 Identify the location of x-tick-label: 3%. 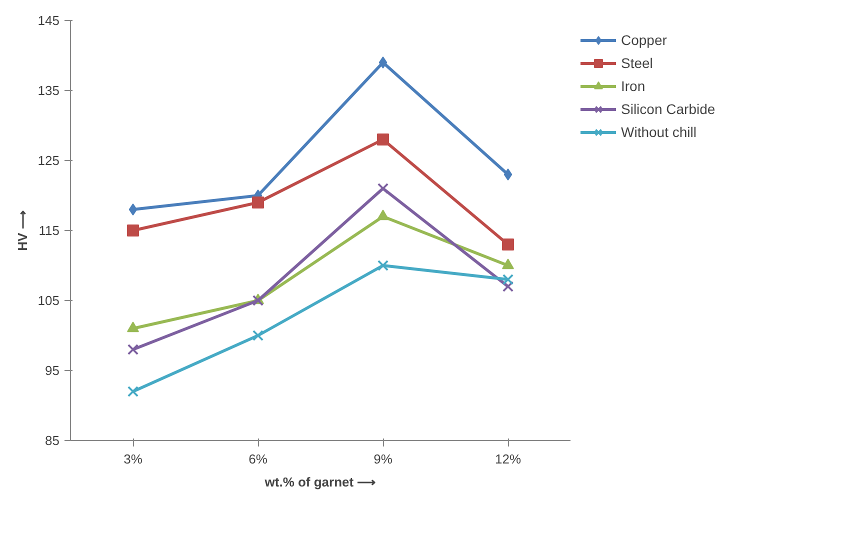
(133, 459).